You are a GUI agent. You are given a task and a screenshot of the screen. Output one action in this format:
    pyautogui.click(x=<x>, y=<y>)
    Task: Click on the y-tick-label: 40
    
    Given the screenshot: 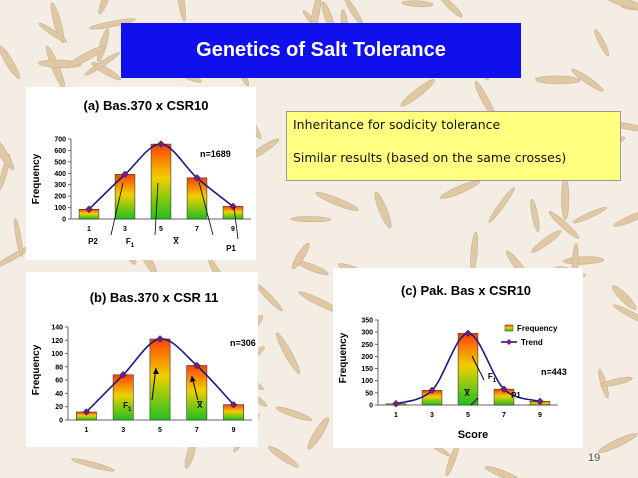 What is the action you would take?
    pyautogui.click(x=59, y=394)
    